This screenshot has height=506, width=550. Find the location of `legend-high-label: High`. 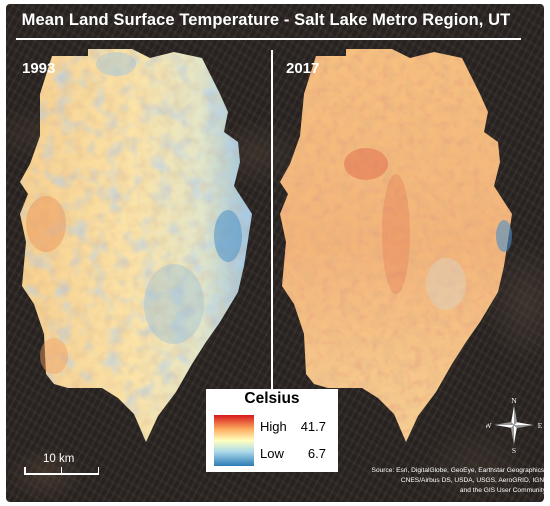

legend-high-label: High is located at coordinates (273, 426).